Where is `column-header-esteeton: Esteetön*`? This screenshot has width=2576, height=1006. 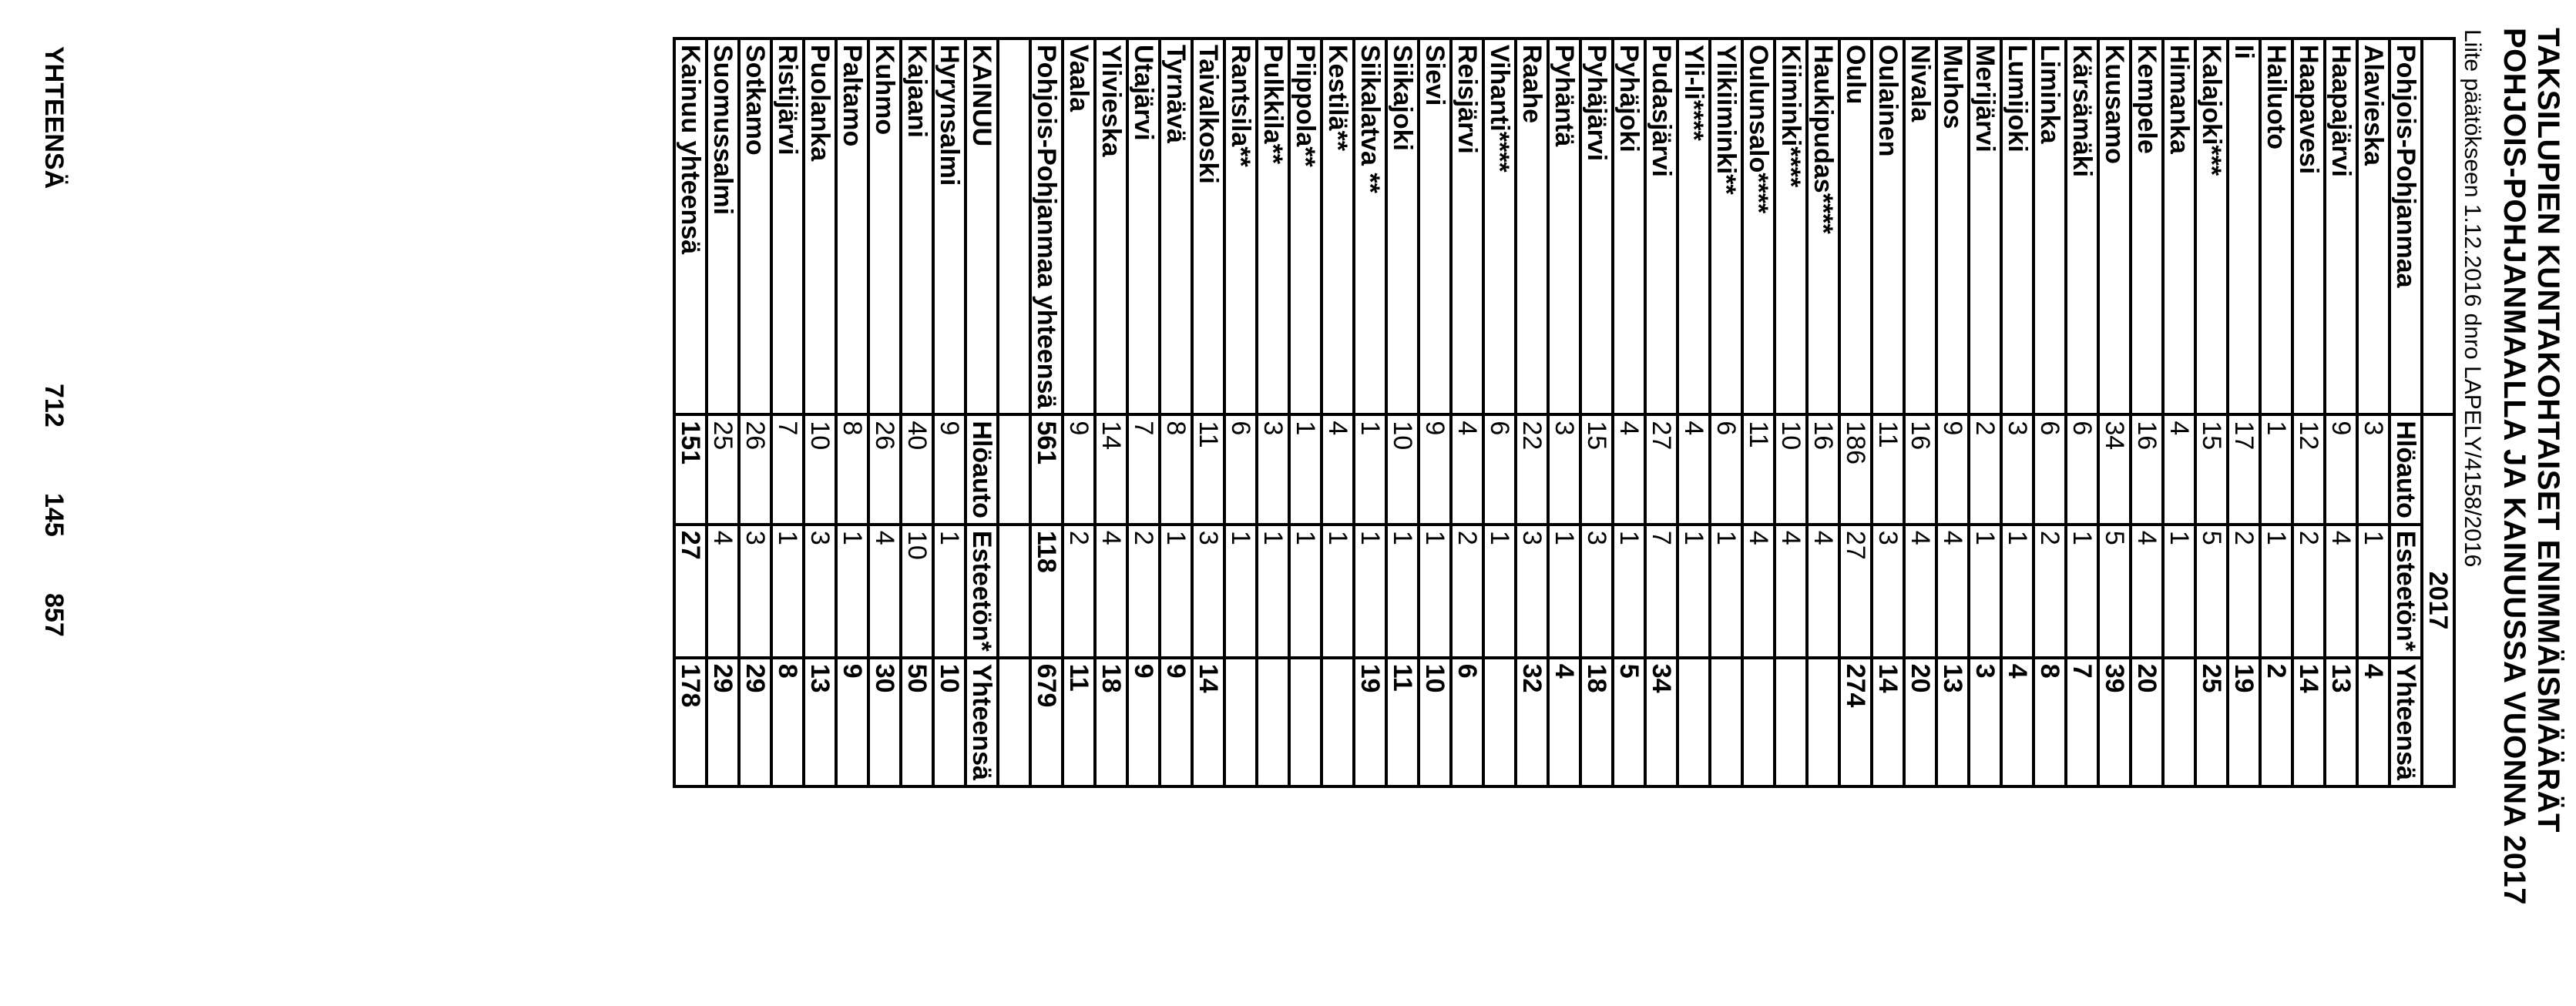 column-header-esteeton: Esteetön* is located at coordinates (982, 591).